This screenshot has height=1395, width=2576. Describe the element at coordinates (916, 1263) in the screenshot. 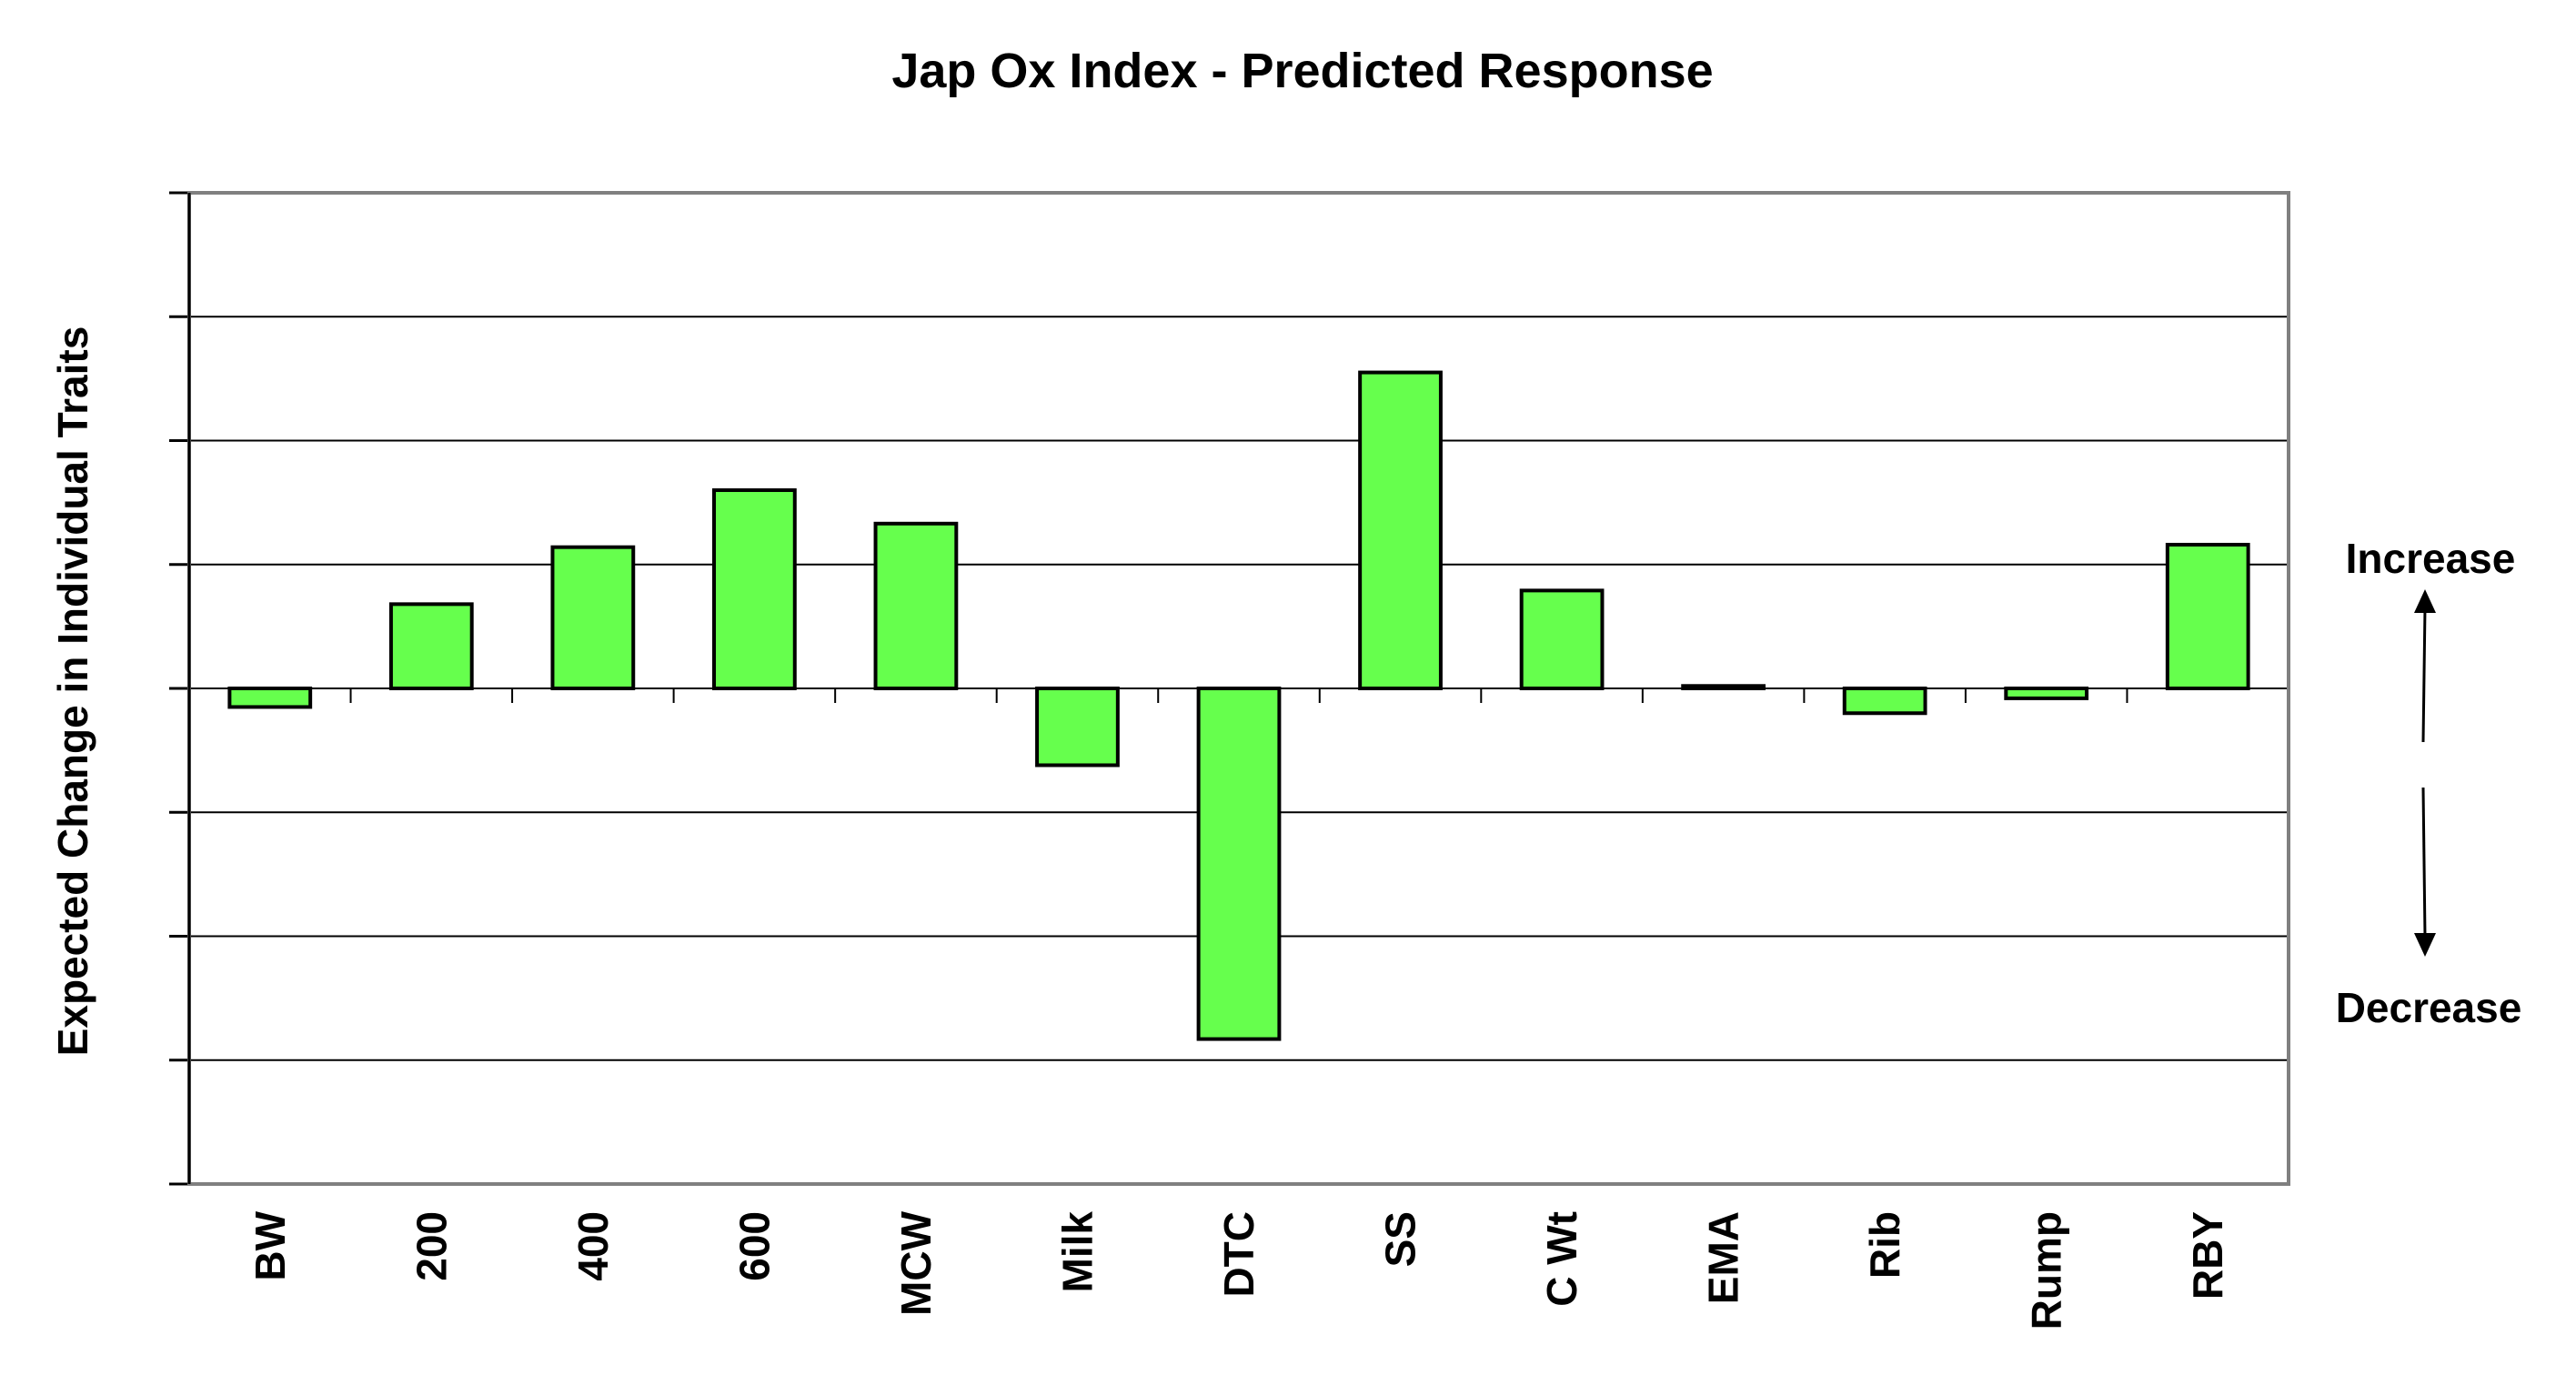

I see `category-label: MCW` at that location.